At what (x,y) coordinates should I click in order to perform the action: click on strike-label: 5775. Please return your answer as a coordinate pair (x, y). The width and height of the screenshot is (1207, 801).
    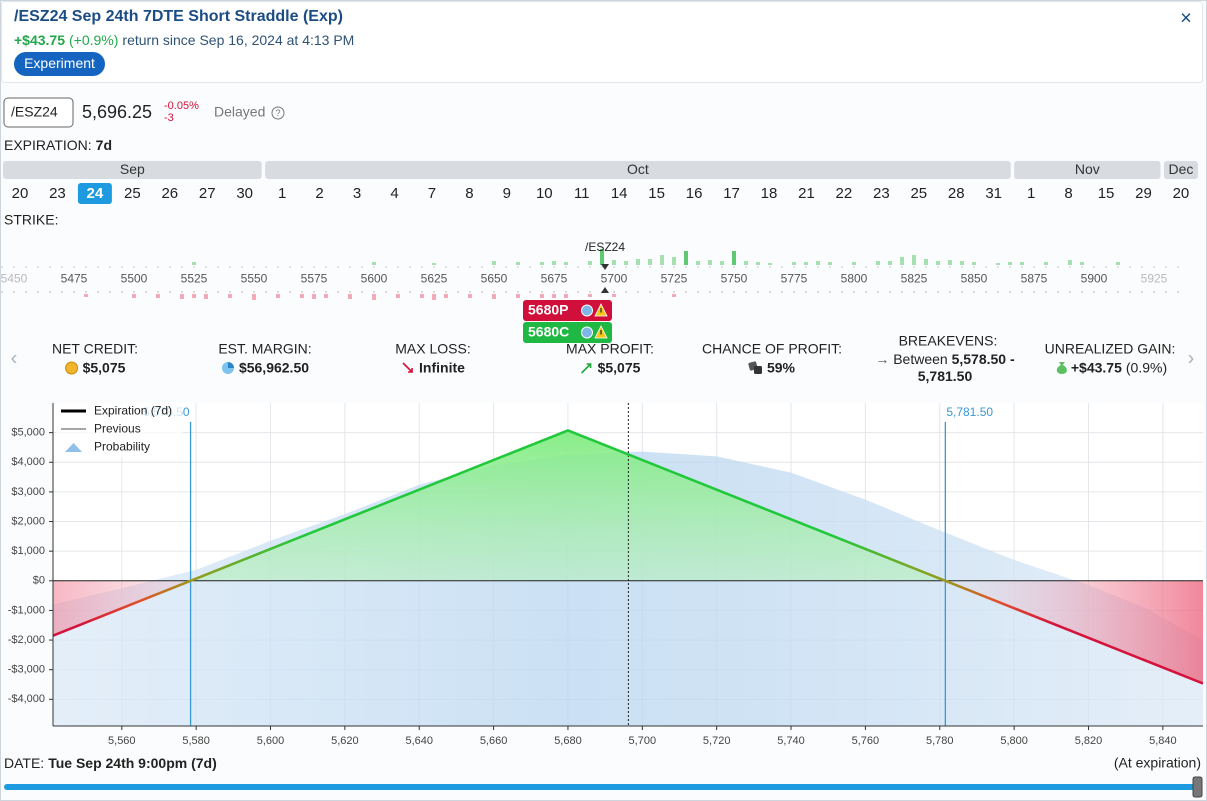
    Looking at the image, I should click on (794, 279).